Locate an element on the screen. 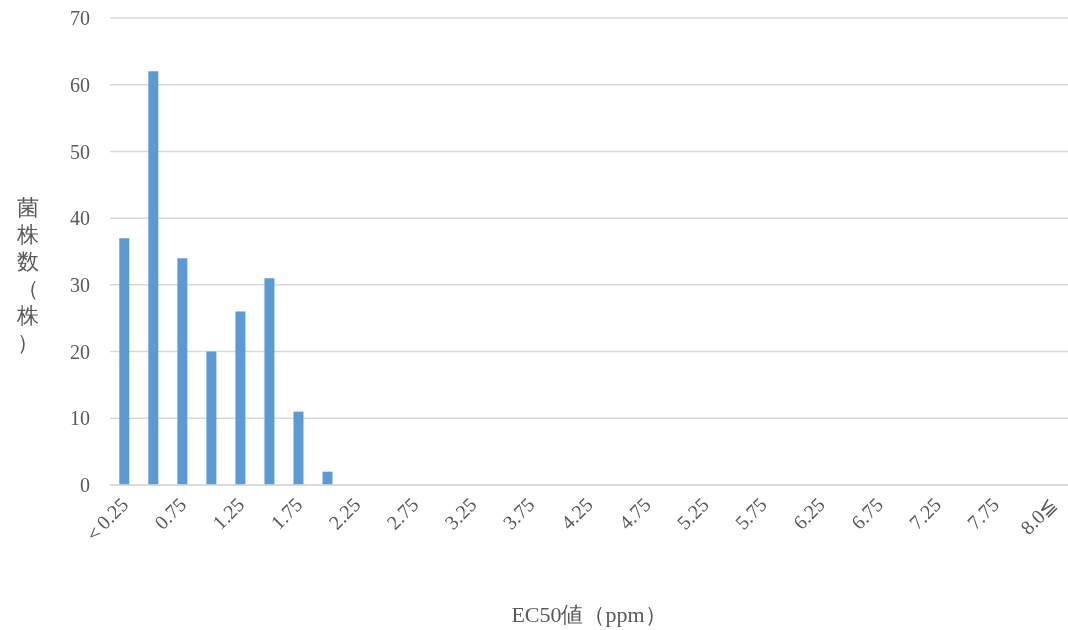 Image resolution: width=1068 pixels, height=630 pixels. x-tick-label: 2.75 is located at coordinates (402, 513).